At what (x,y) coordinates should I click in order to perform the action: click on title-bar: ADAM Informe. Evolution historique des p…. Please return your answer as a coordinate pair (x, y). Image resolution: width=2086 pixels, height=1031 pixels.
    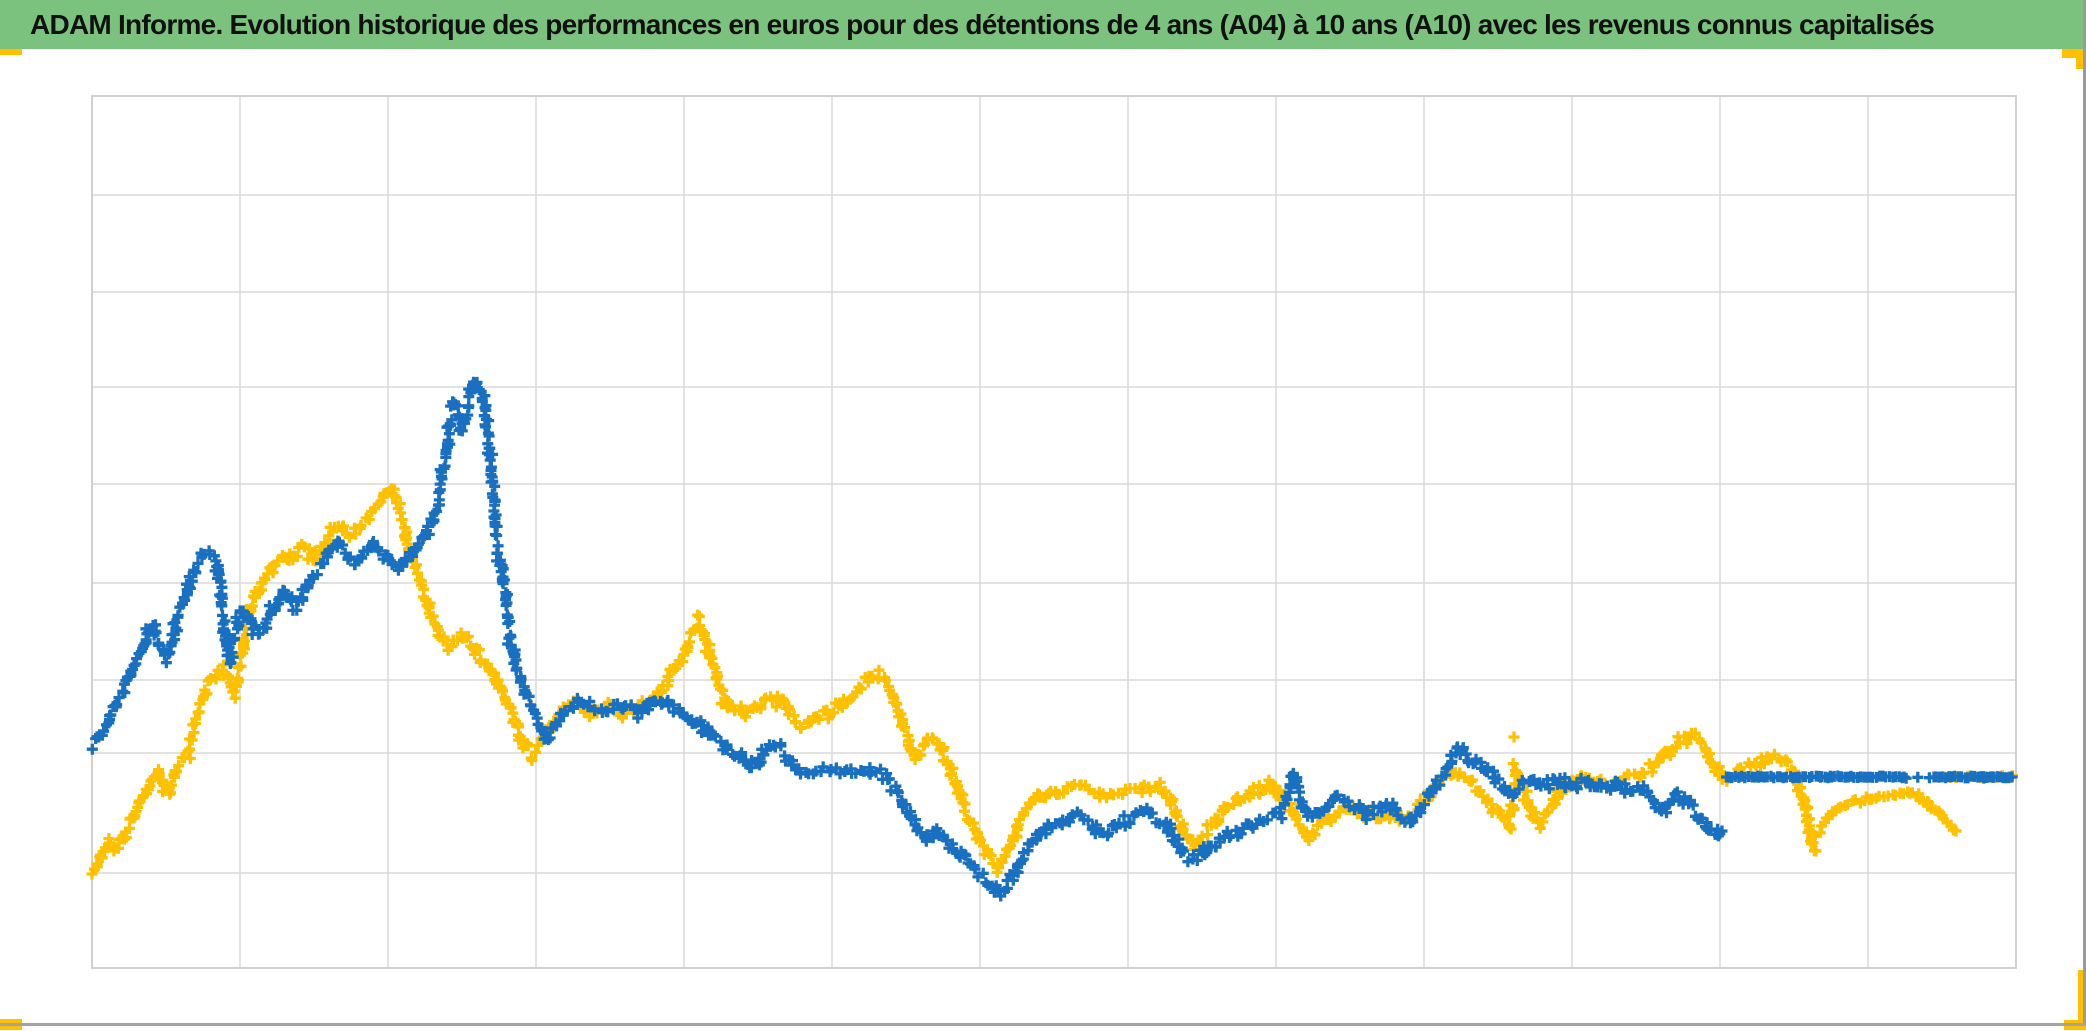
    Looking at the image, I should click on (1043, 24).